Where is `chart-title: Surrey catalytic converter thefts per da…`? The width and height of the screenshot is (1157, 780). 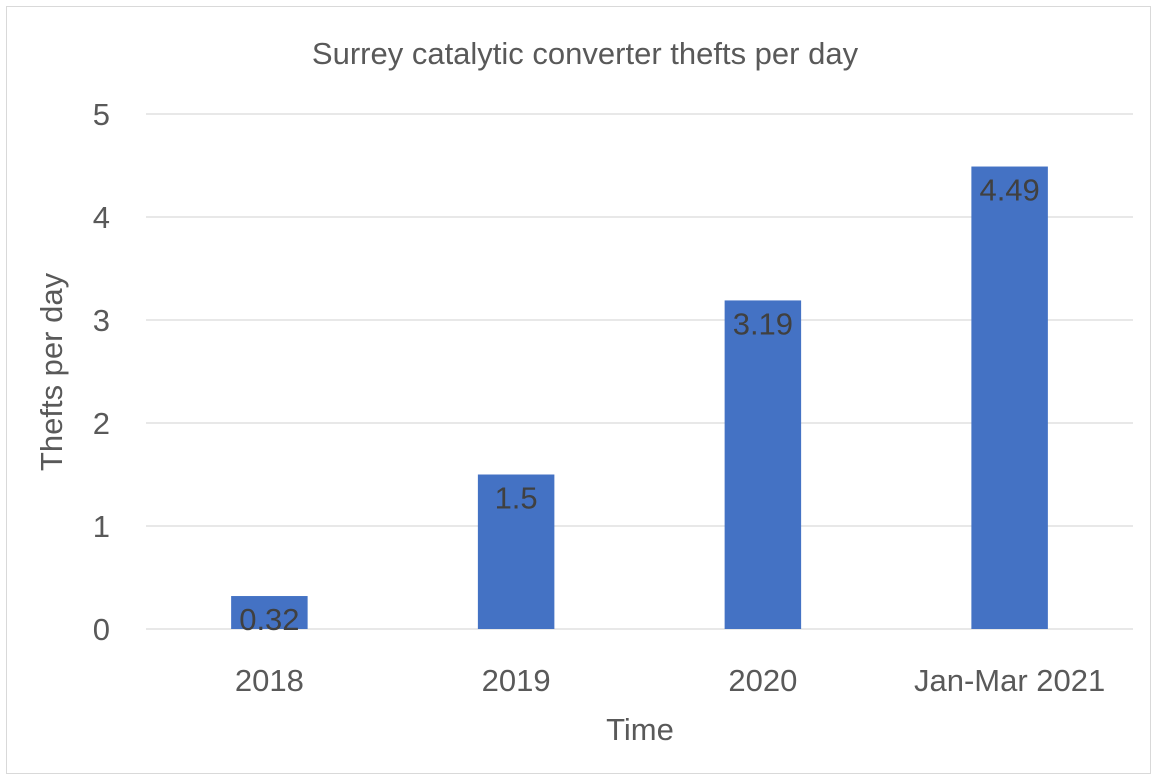 chart-title: Surrey catalytic converter thefts per da… is located at coordinates (585, 53).